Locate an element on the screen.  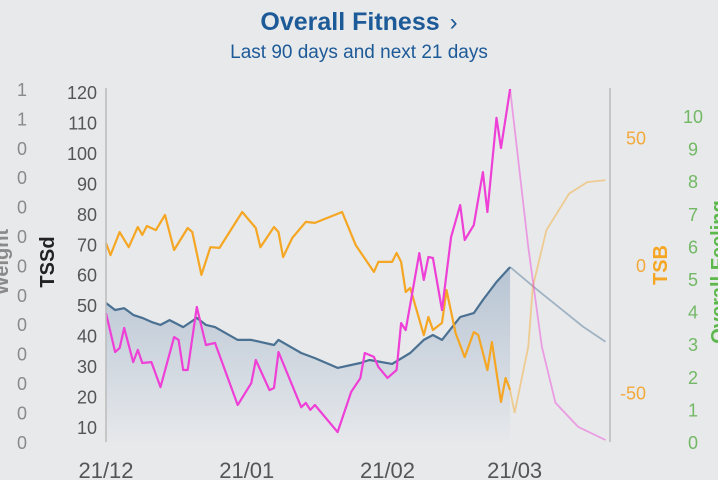
chart-subtitle: Last 90 days and next 21 days is located at coordinates (359, 52).